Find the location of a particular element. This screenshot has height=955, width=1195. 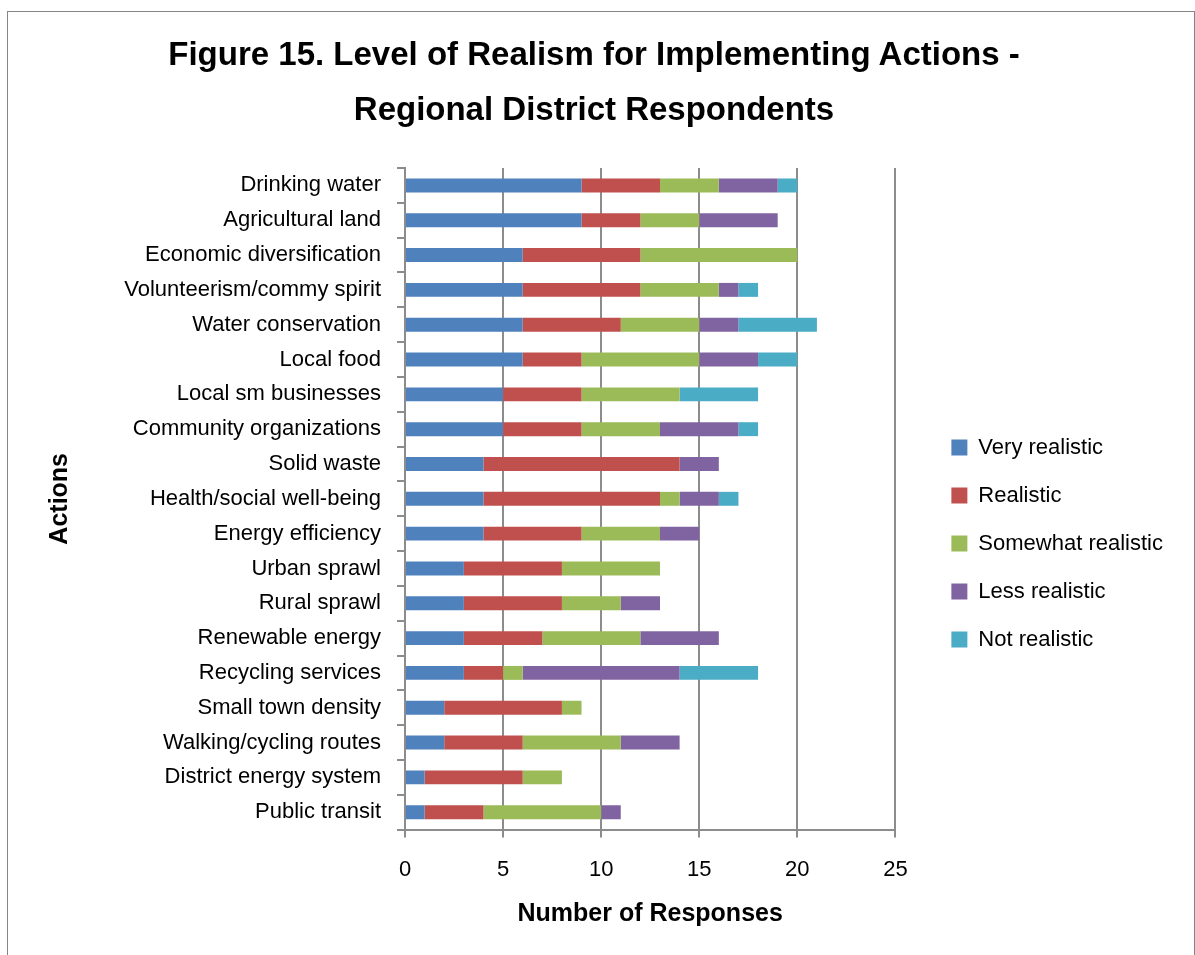

y-tick-label: Rural sprawl is located at coordinates (319, 602).